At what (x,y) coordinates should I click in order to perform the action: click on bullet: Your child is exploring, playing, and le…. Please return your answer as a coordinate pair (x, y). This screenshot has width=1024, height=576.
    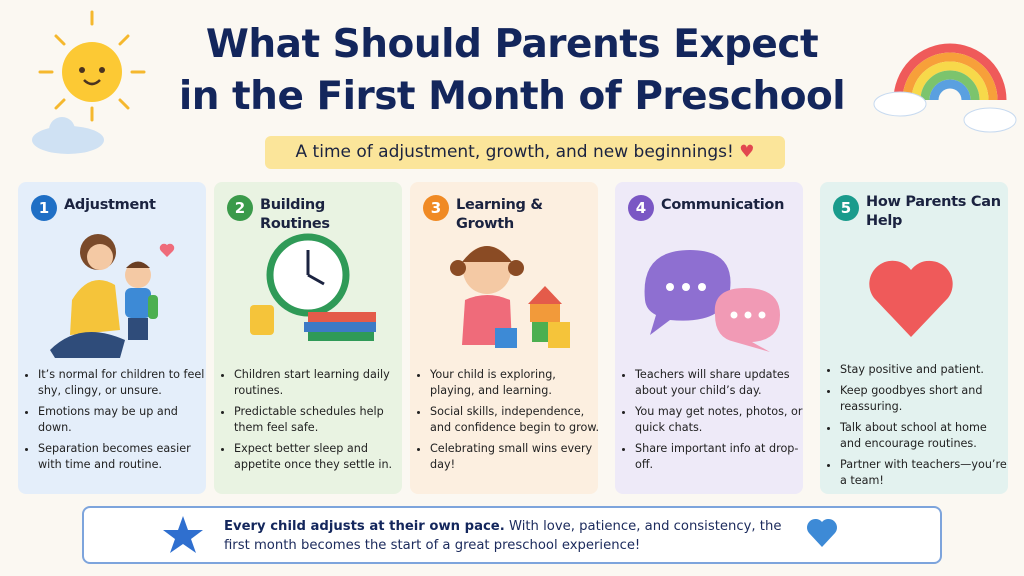
    Looking at the image, I should click on (515, 383).